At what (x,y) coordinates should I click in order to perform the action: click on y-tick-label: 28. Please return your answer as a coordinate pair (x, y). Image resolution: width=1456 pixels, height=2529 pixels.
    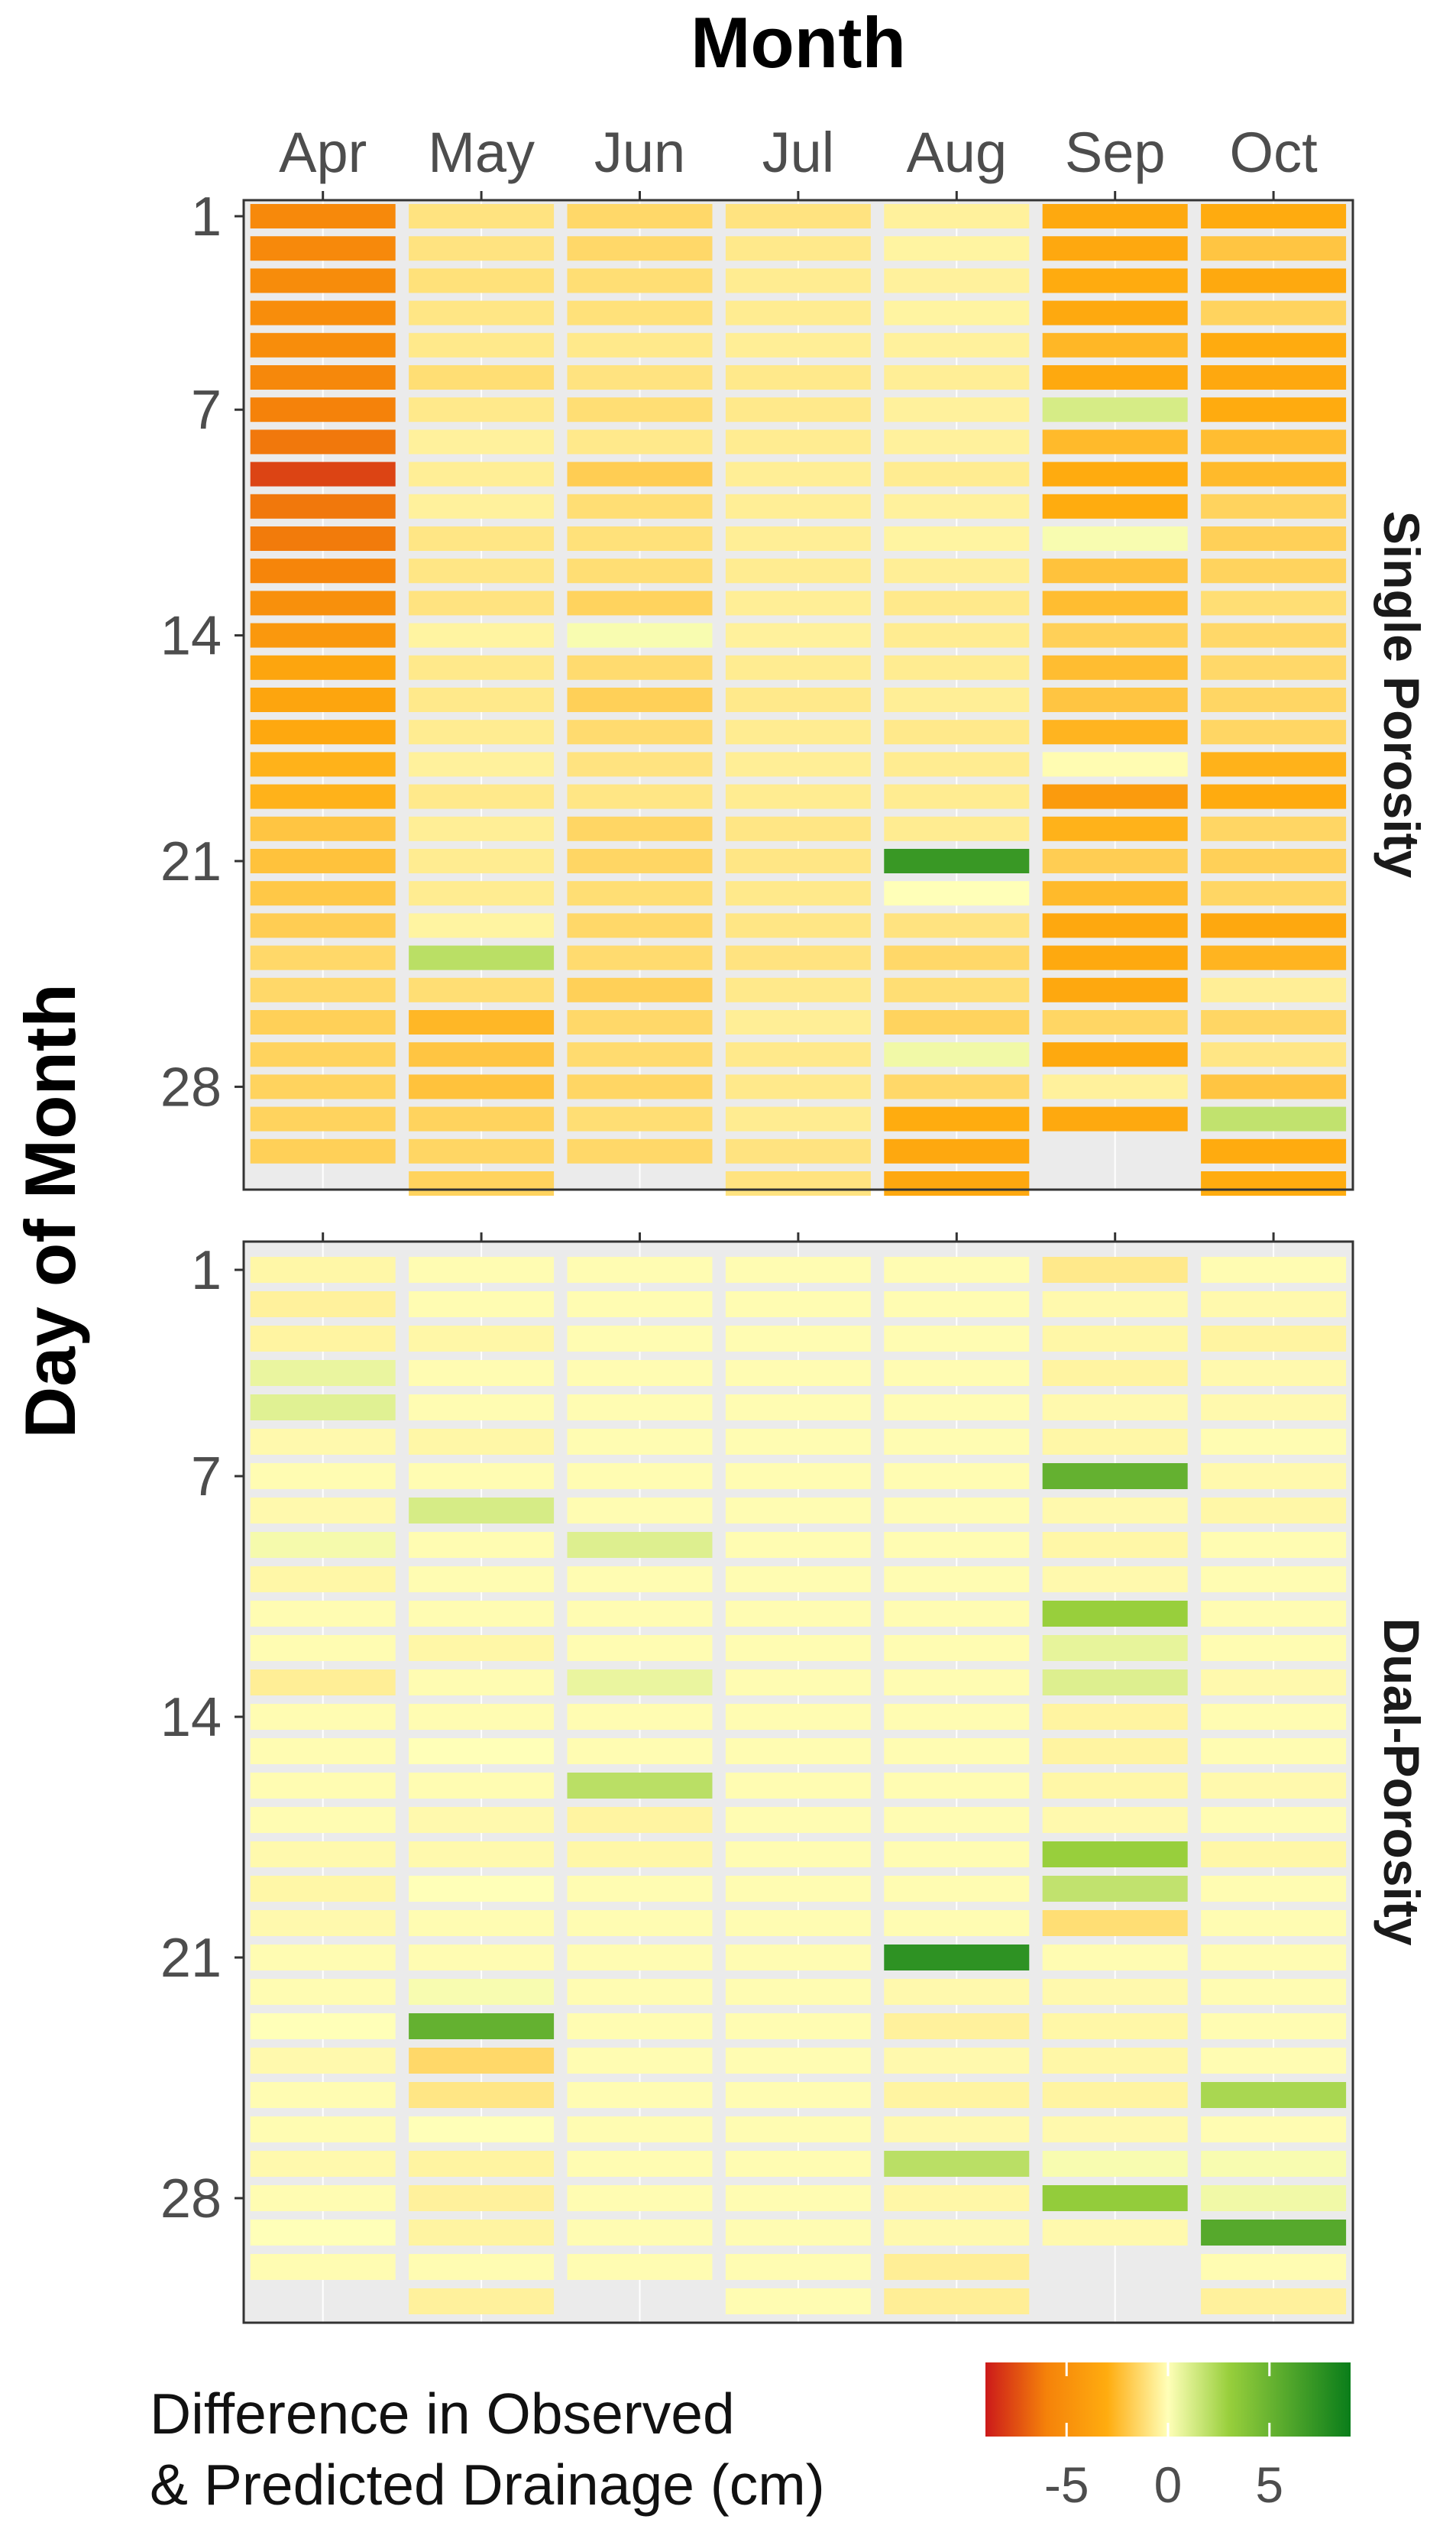
    Looking at the image, I should click on (191, 1087).